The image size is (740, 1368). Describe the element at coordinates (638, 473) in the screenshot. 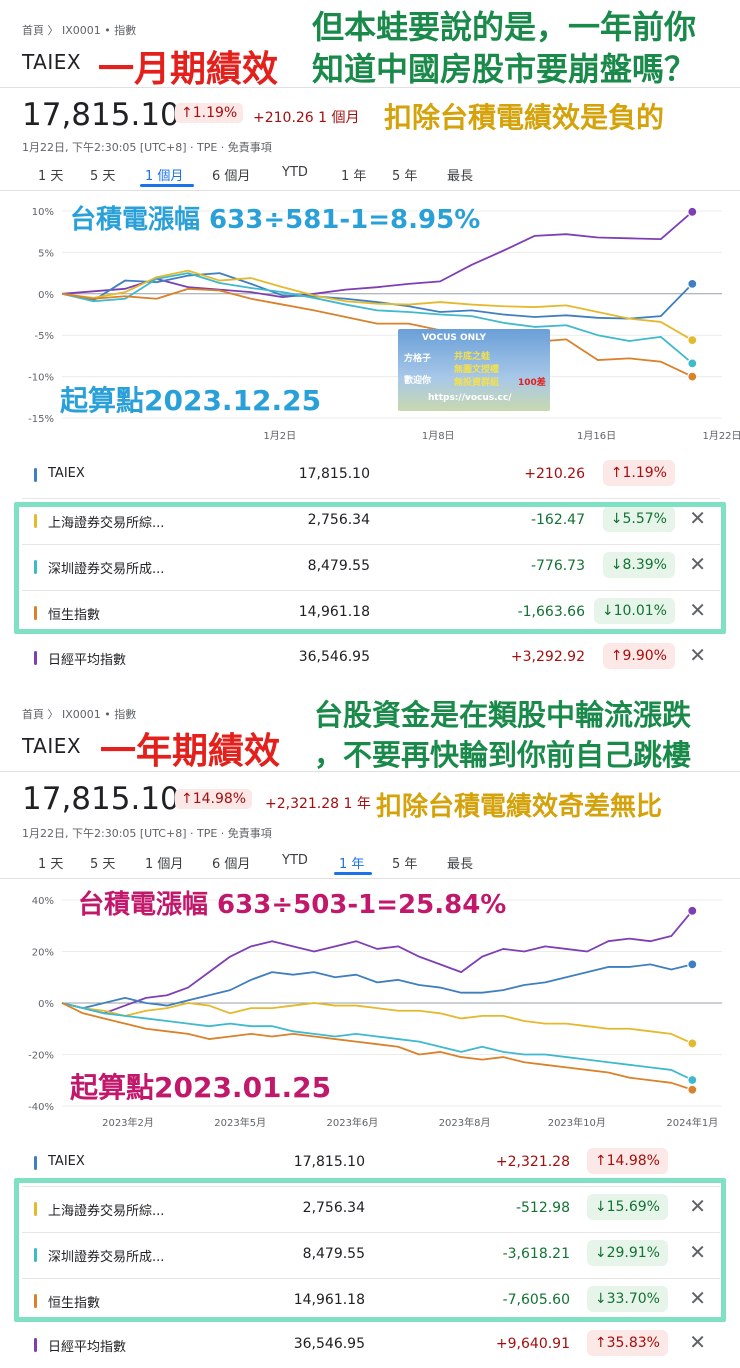

I see `index-percent-badge: ↑1.19%` at that location.